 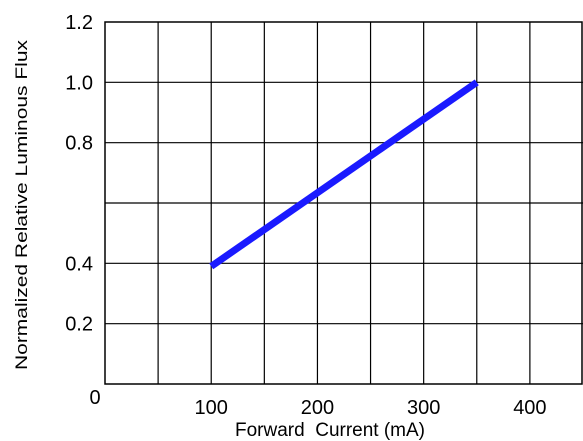 I want to click on y-tick-label: 0.4, so click(x=79, y=264).